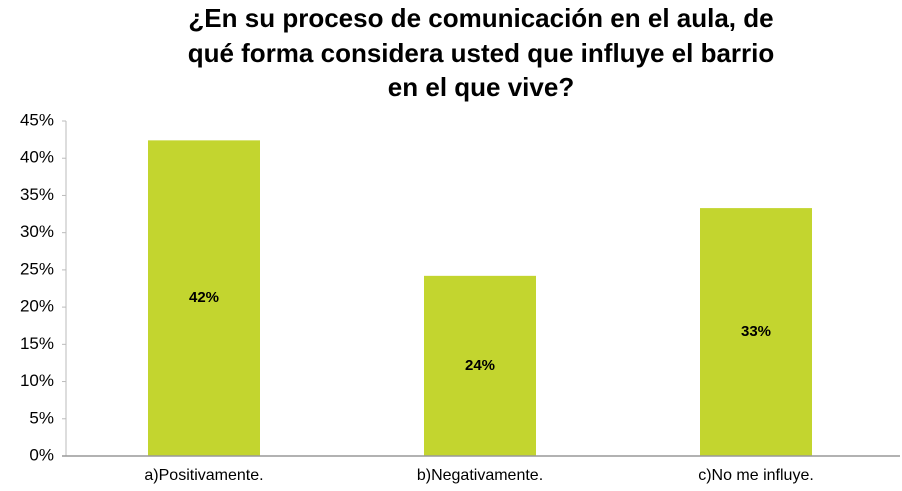  I want to click on value-label: 42%, so click(204, 297).